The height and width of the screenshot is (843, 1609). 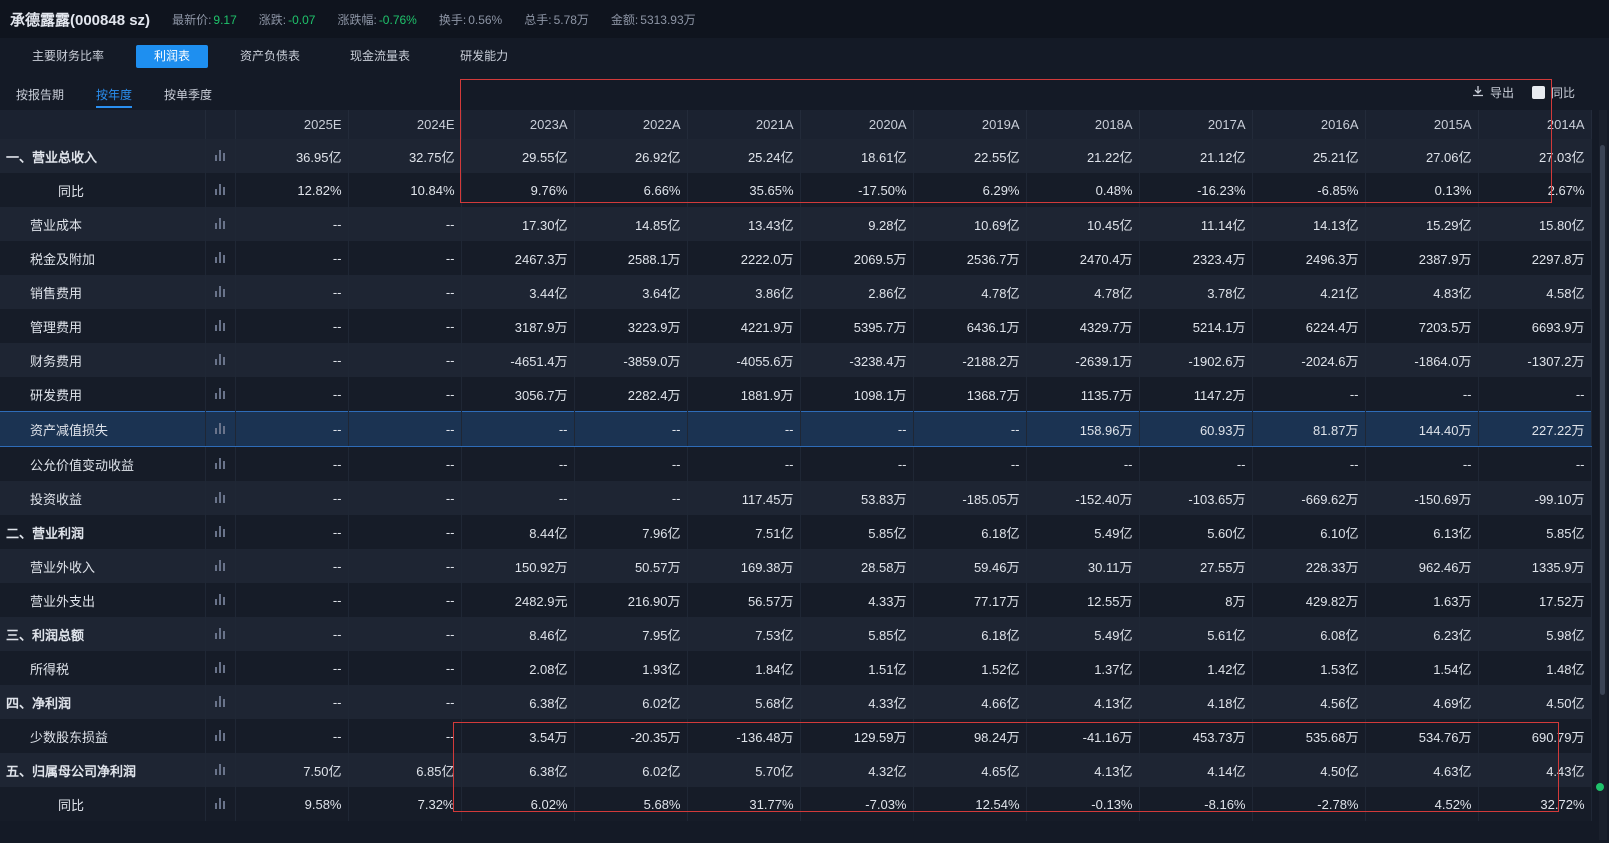 What do you see at coordinates (1422, 532) in the screenshot?
I see `table-cell: 6.13亿` at bounding box center [1422, 532].